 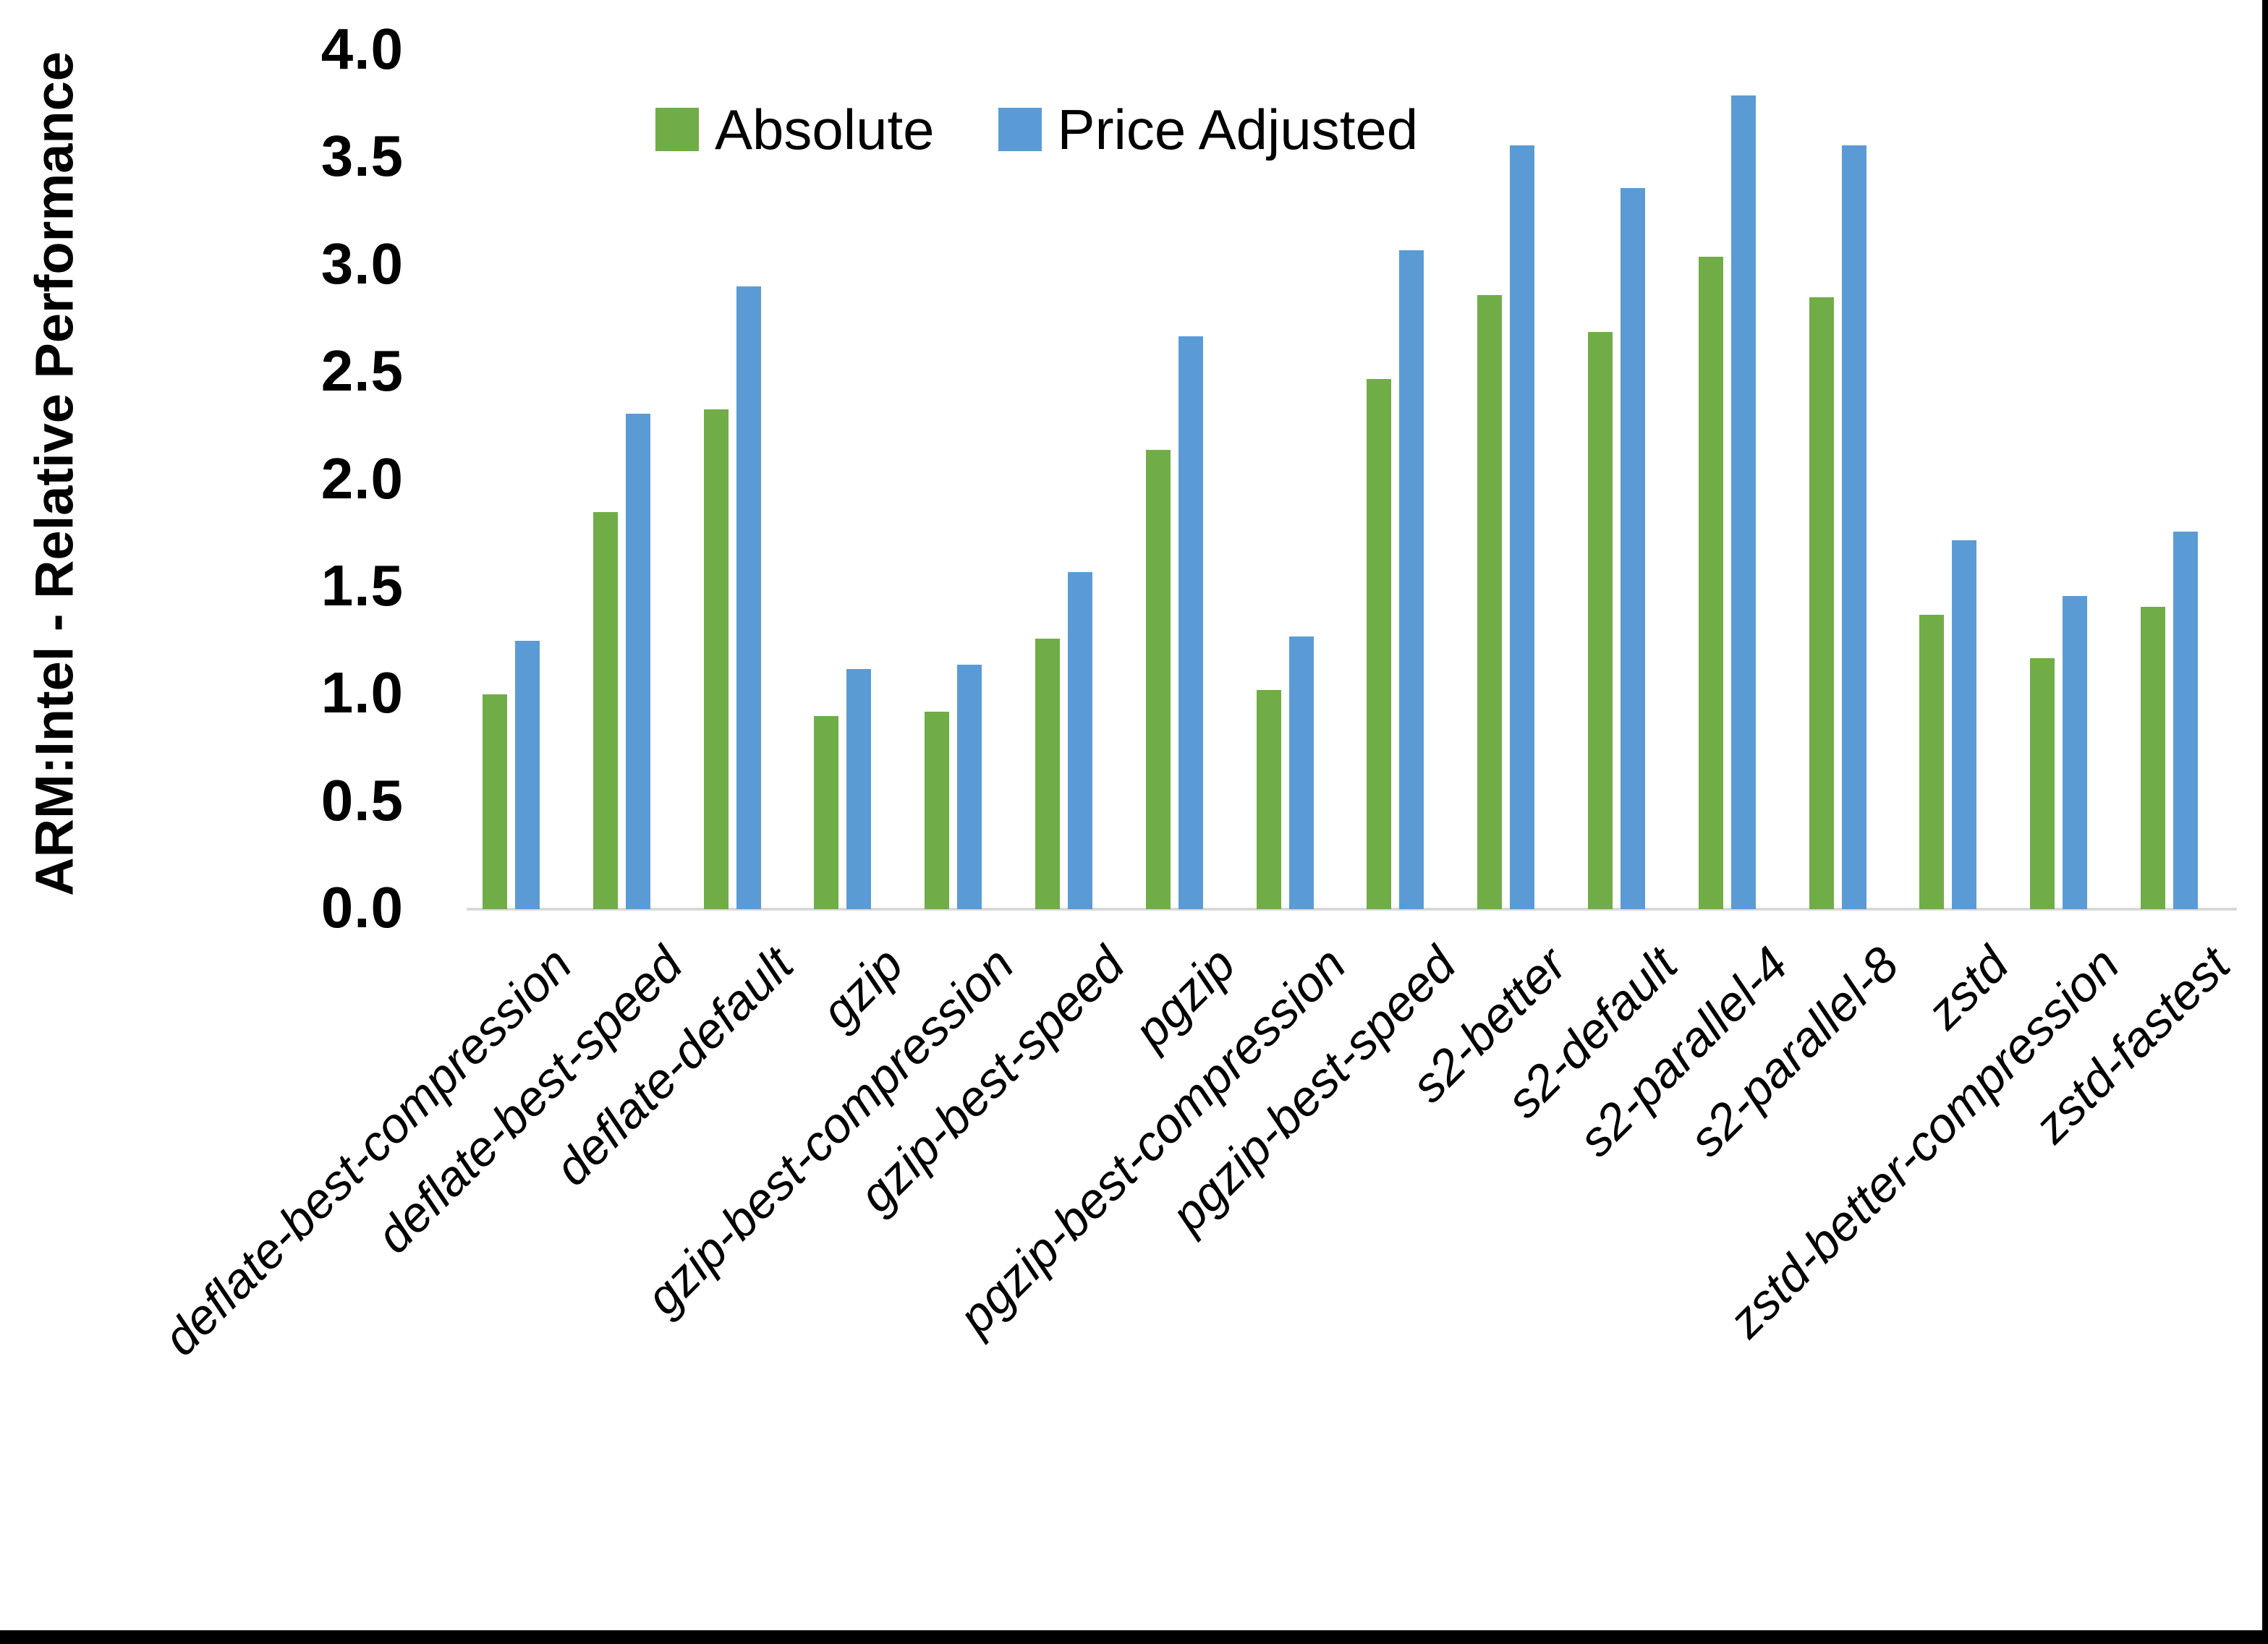 I want to click on legend-swatch-price-adjusted, so click(x=1020, y=129).